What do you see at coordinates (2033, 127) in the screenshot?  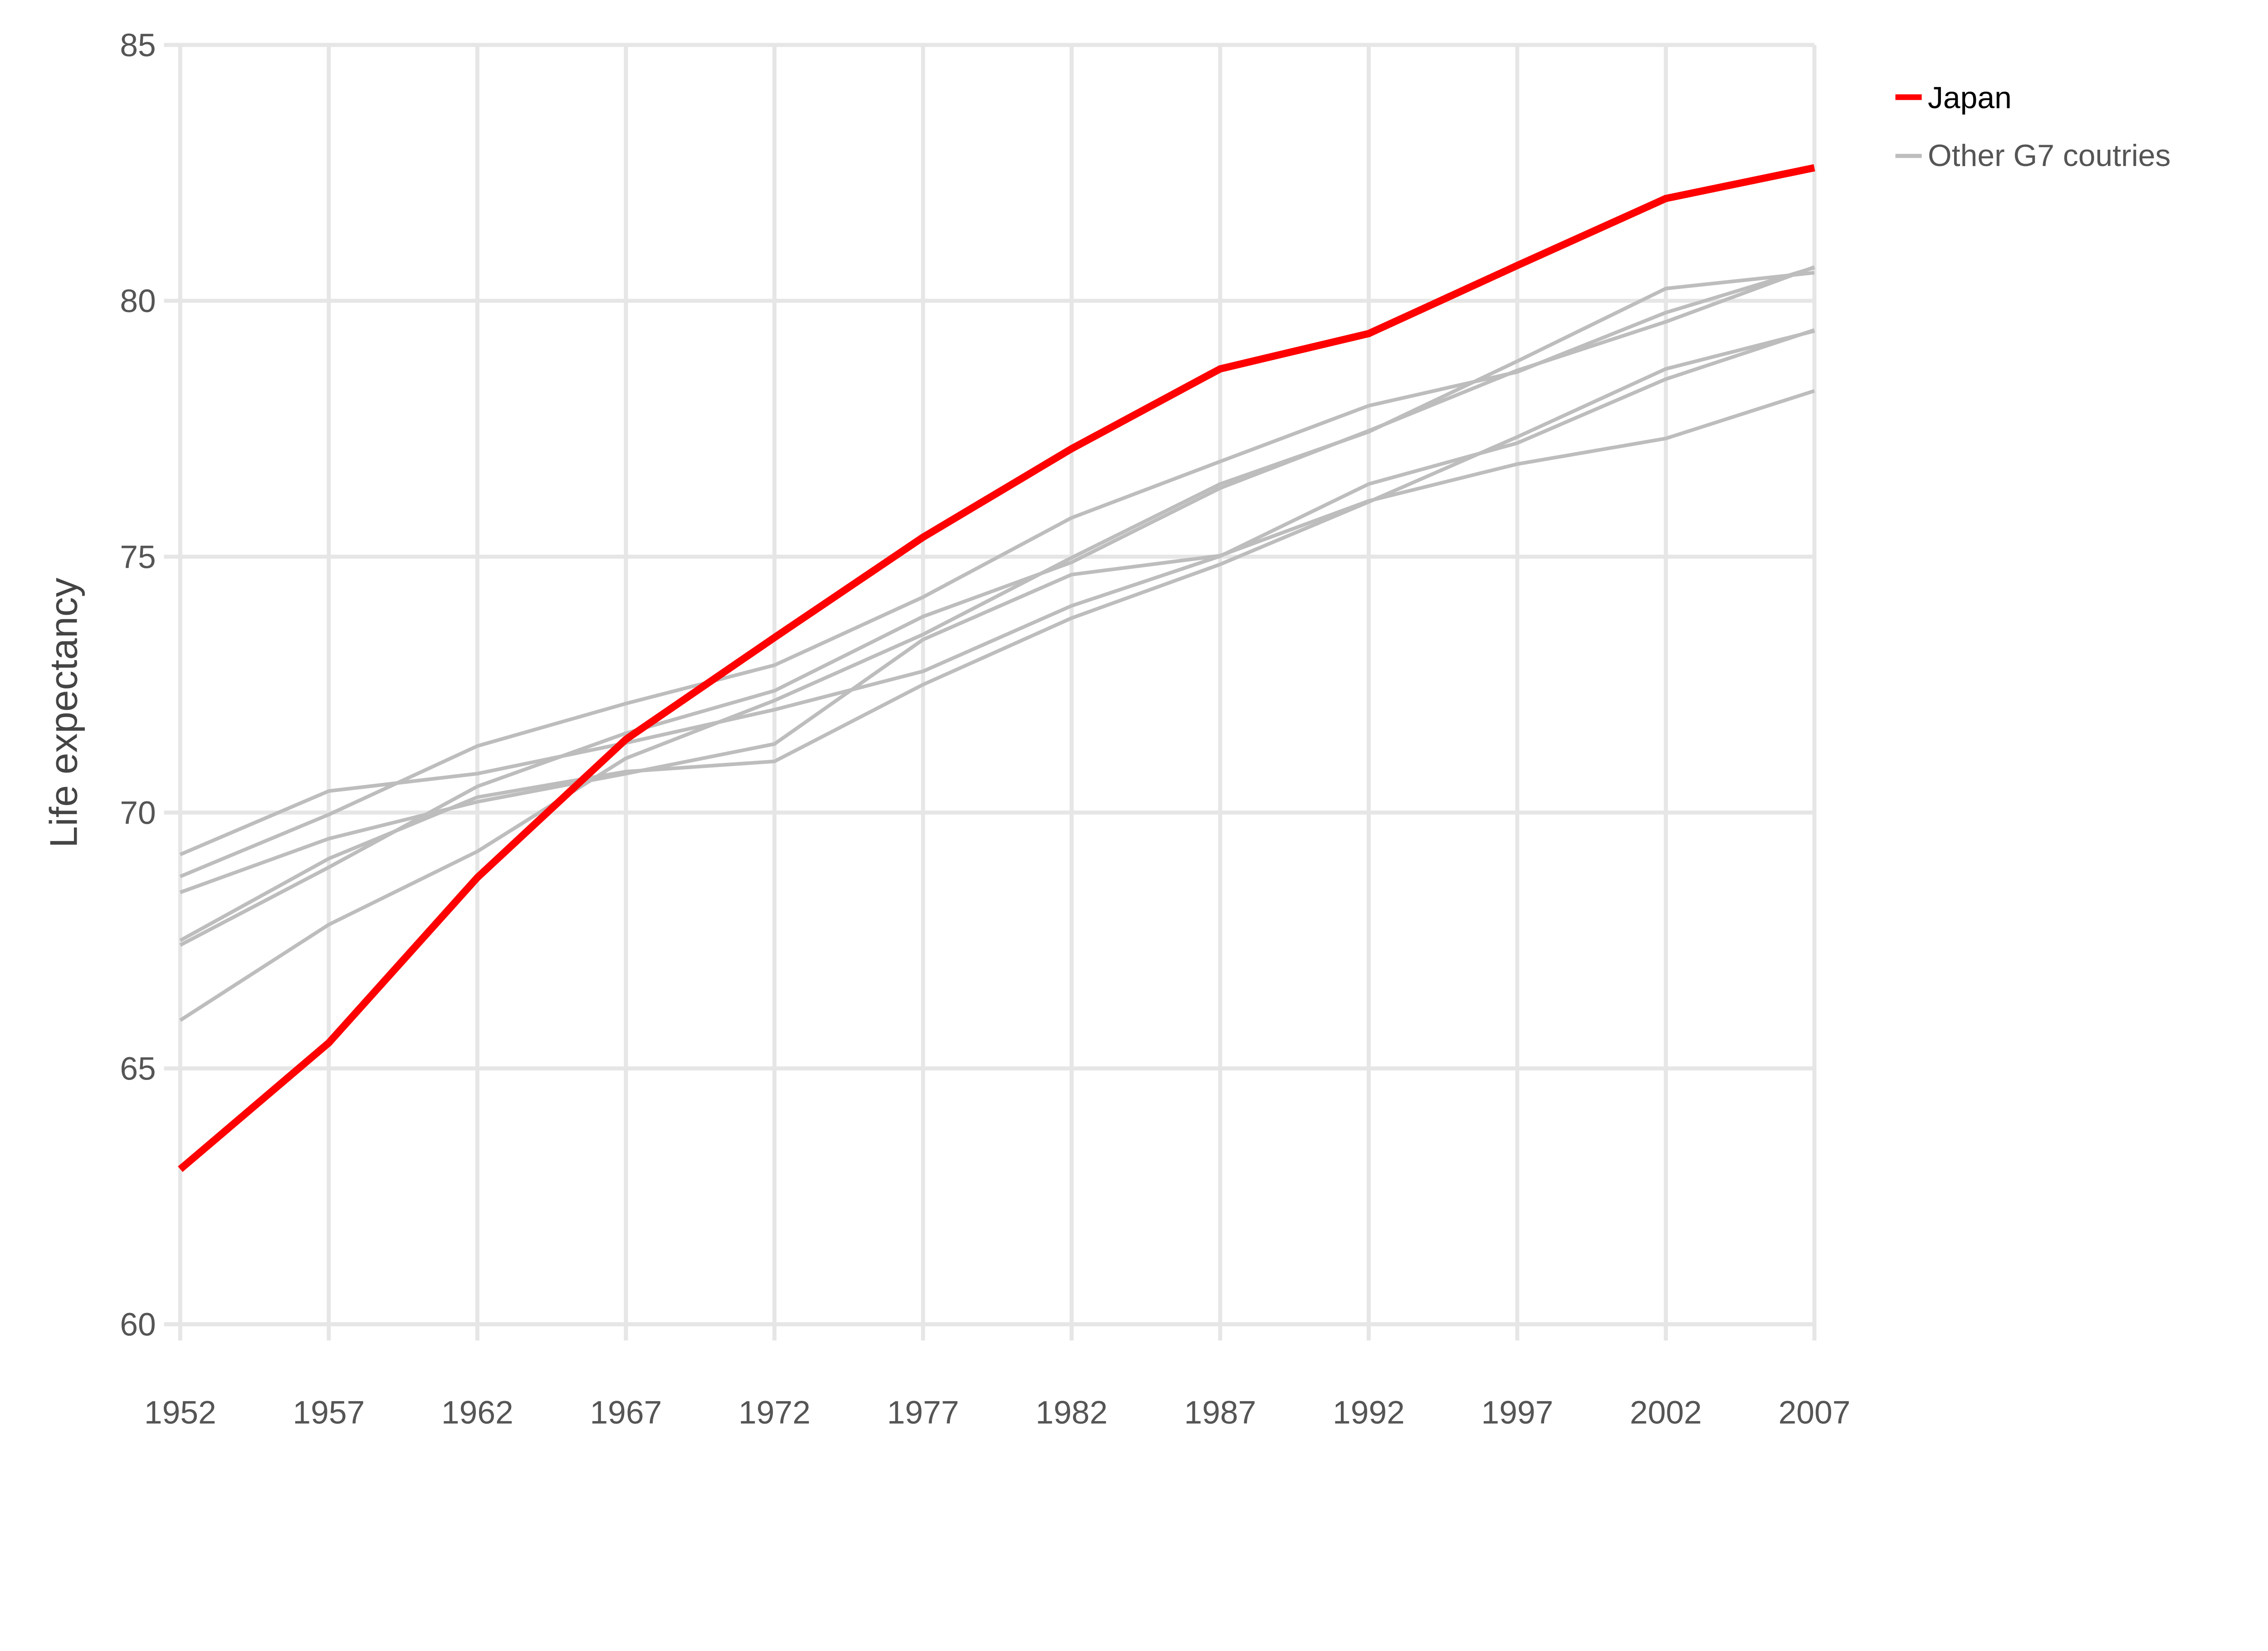 I see `legend: Japan Other G7 coutries` at bounding box center [2033, 127].